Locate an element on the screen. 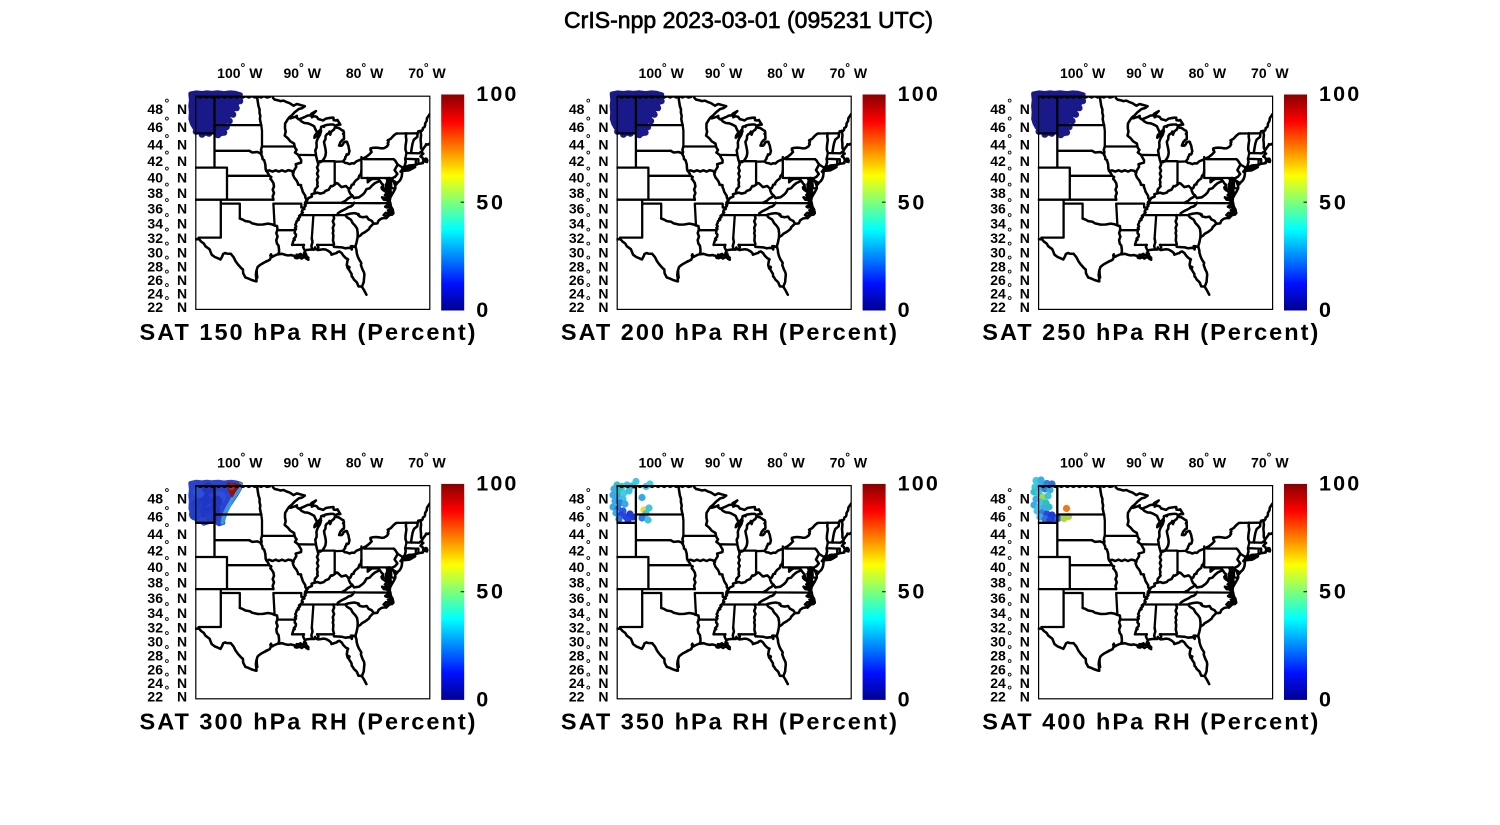  svg-text: SAT 200 hPa RH (Percent) is located at coordinates (729, 332).